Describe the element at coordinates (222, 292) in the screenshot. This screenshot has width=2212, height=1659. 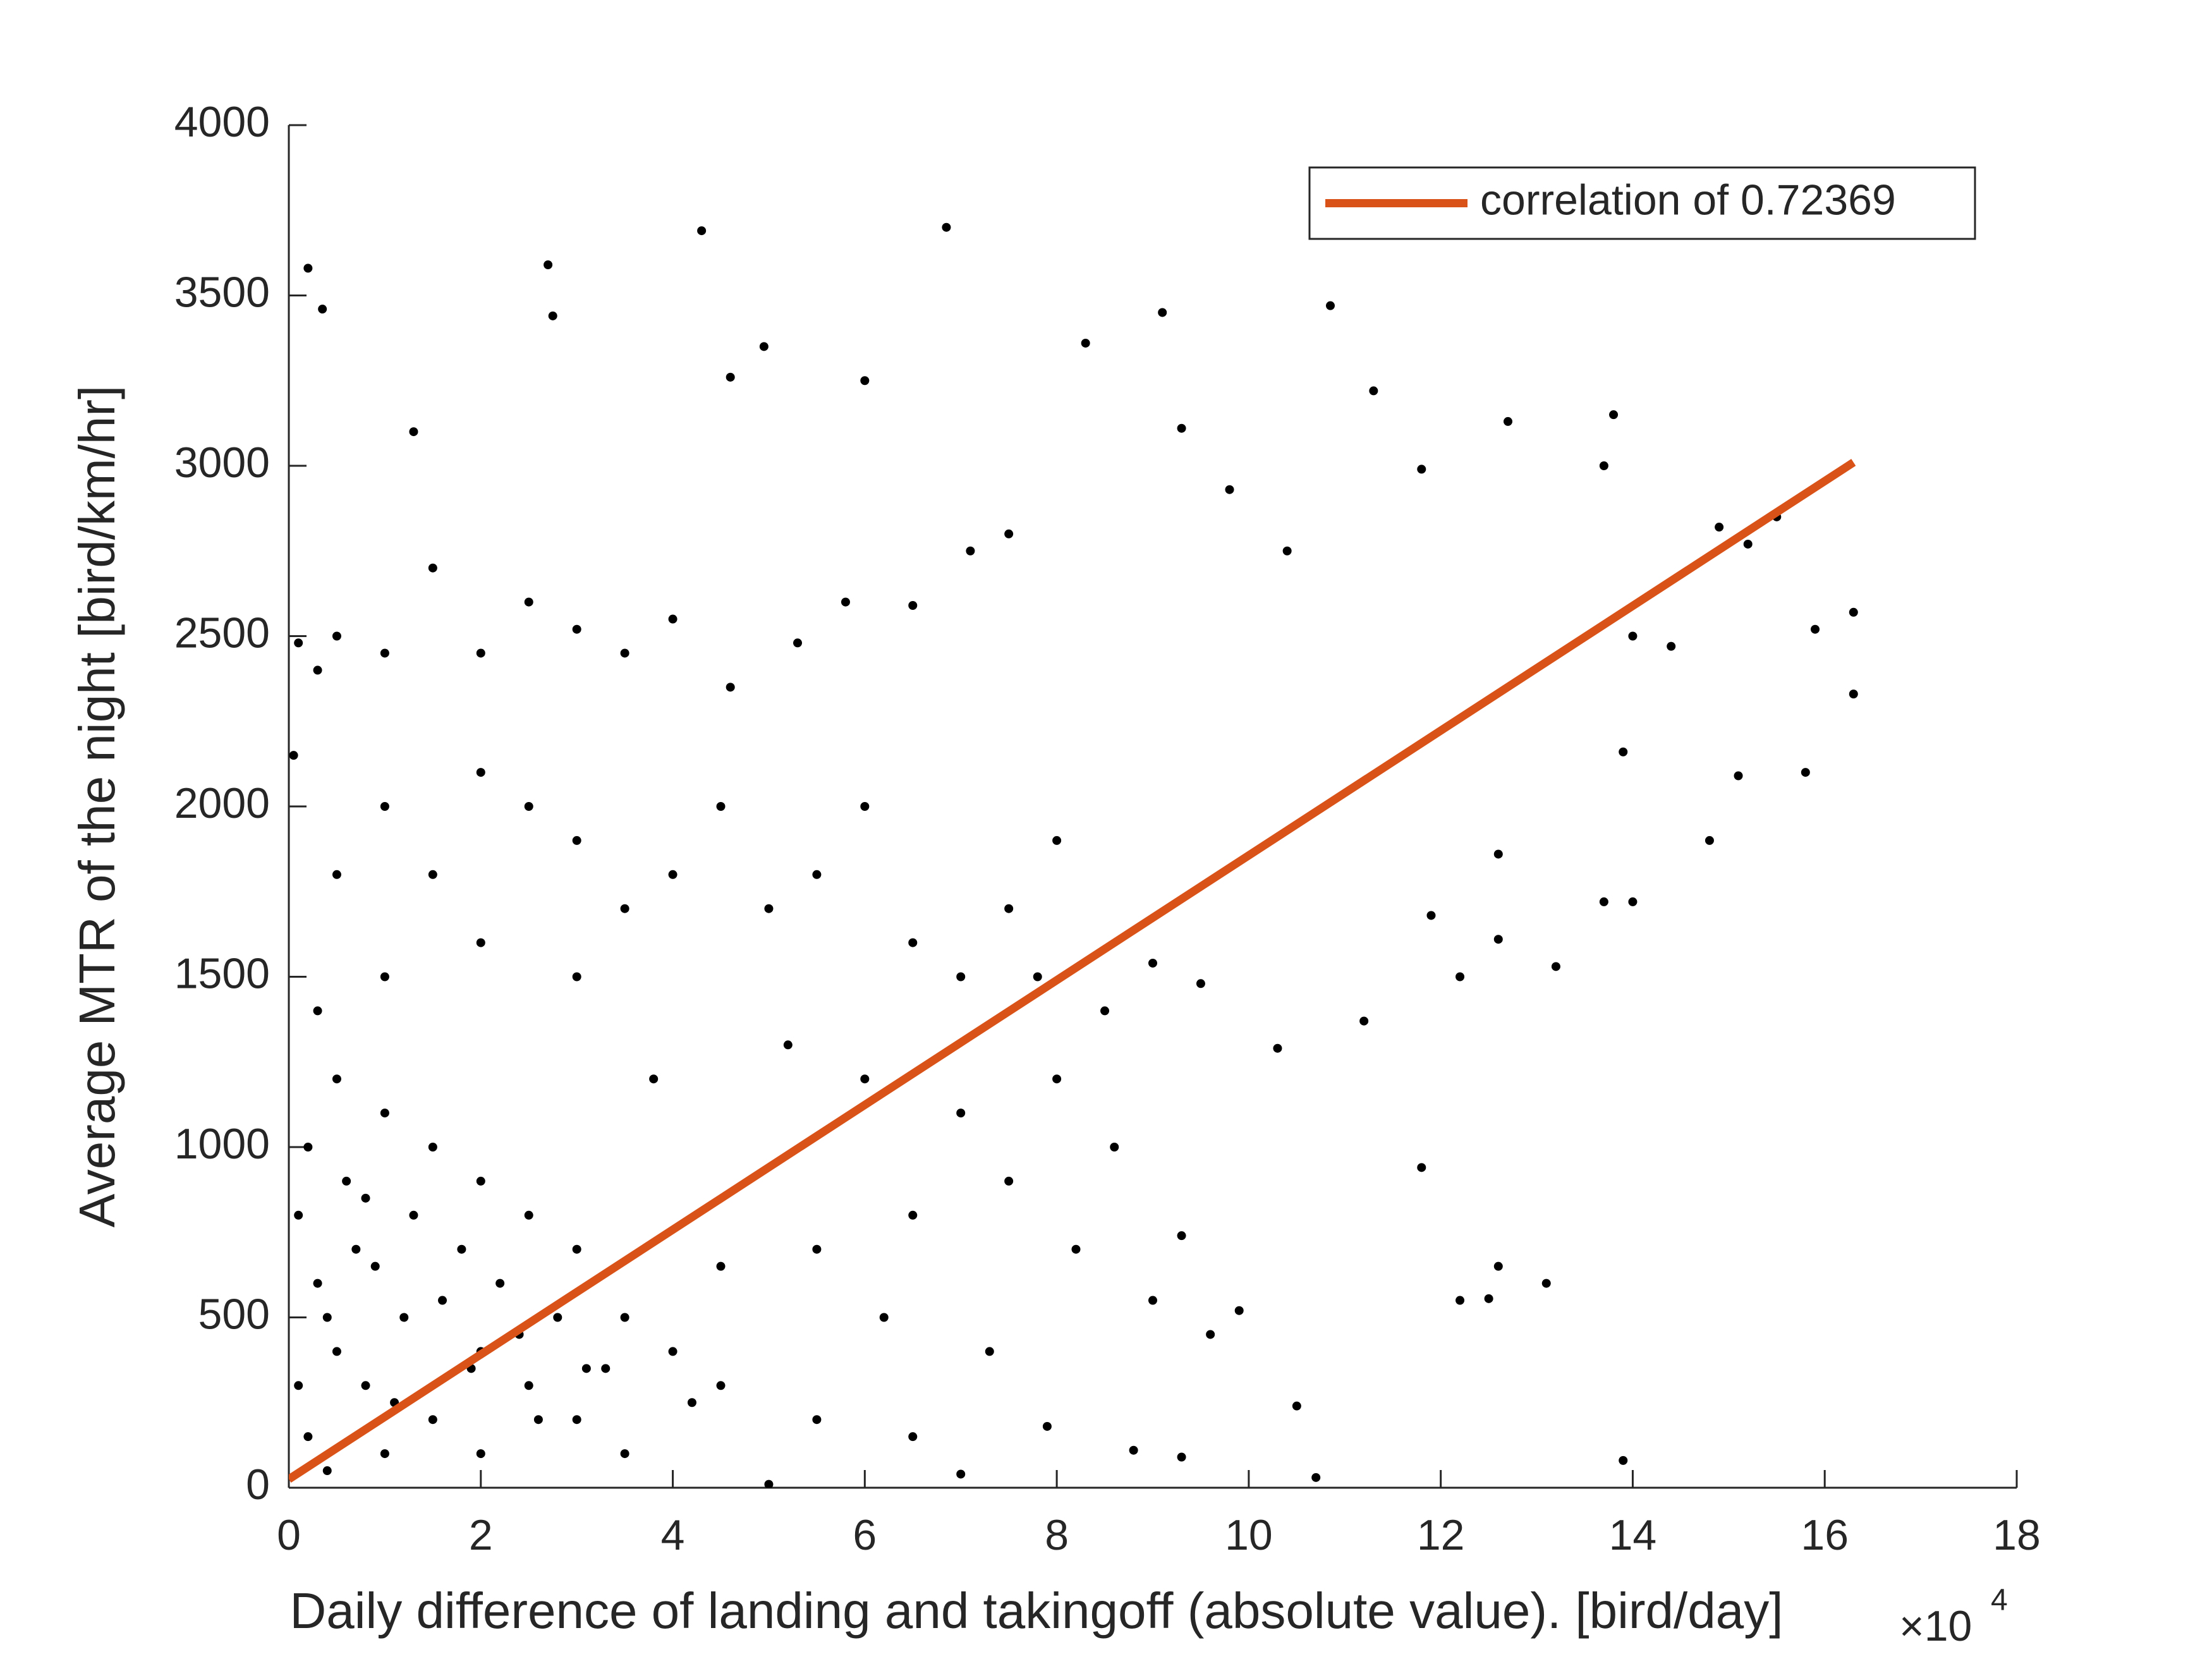
I see `y-tick-label: 3500` at that location.